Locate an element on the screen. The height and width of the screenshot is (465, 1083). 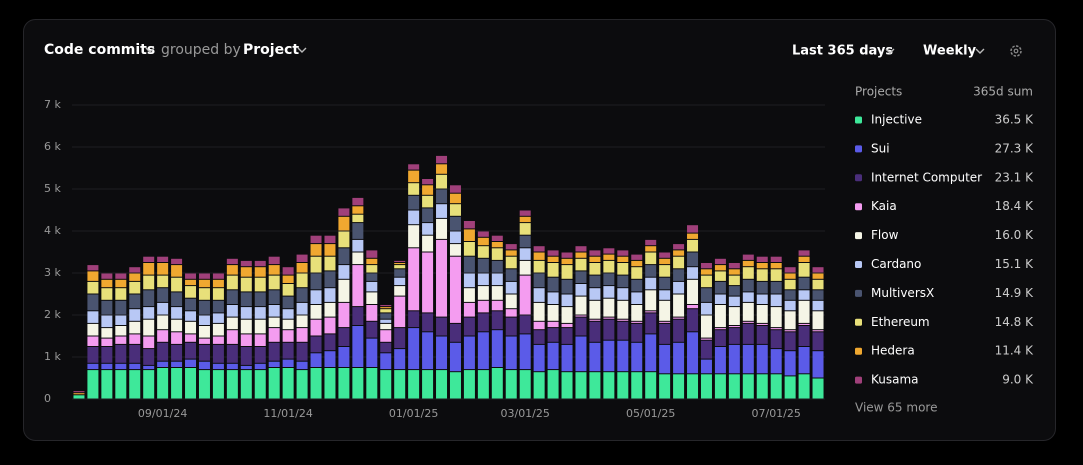
title: Code commits is located at coordinates (99, 50).